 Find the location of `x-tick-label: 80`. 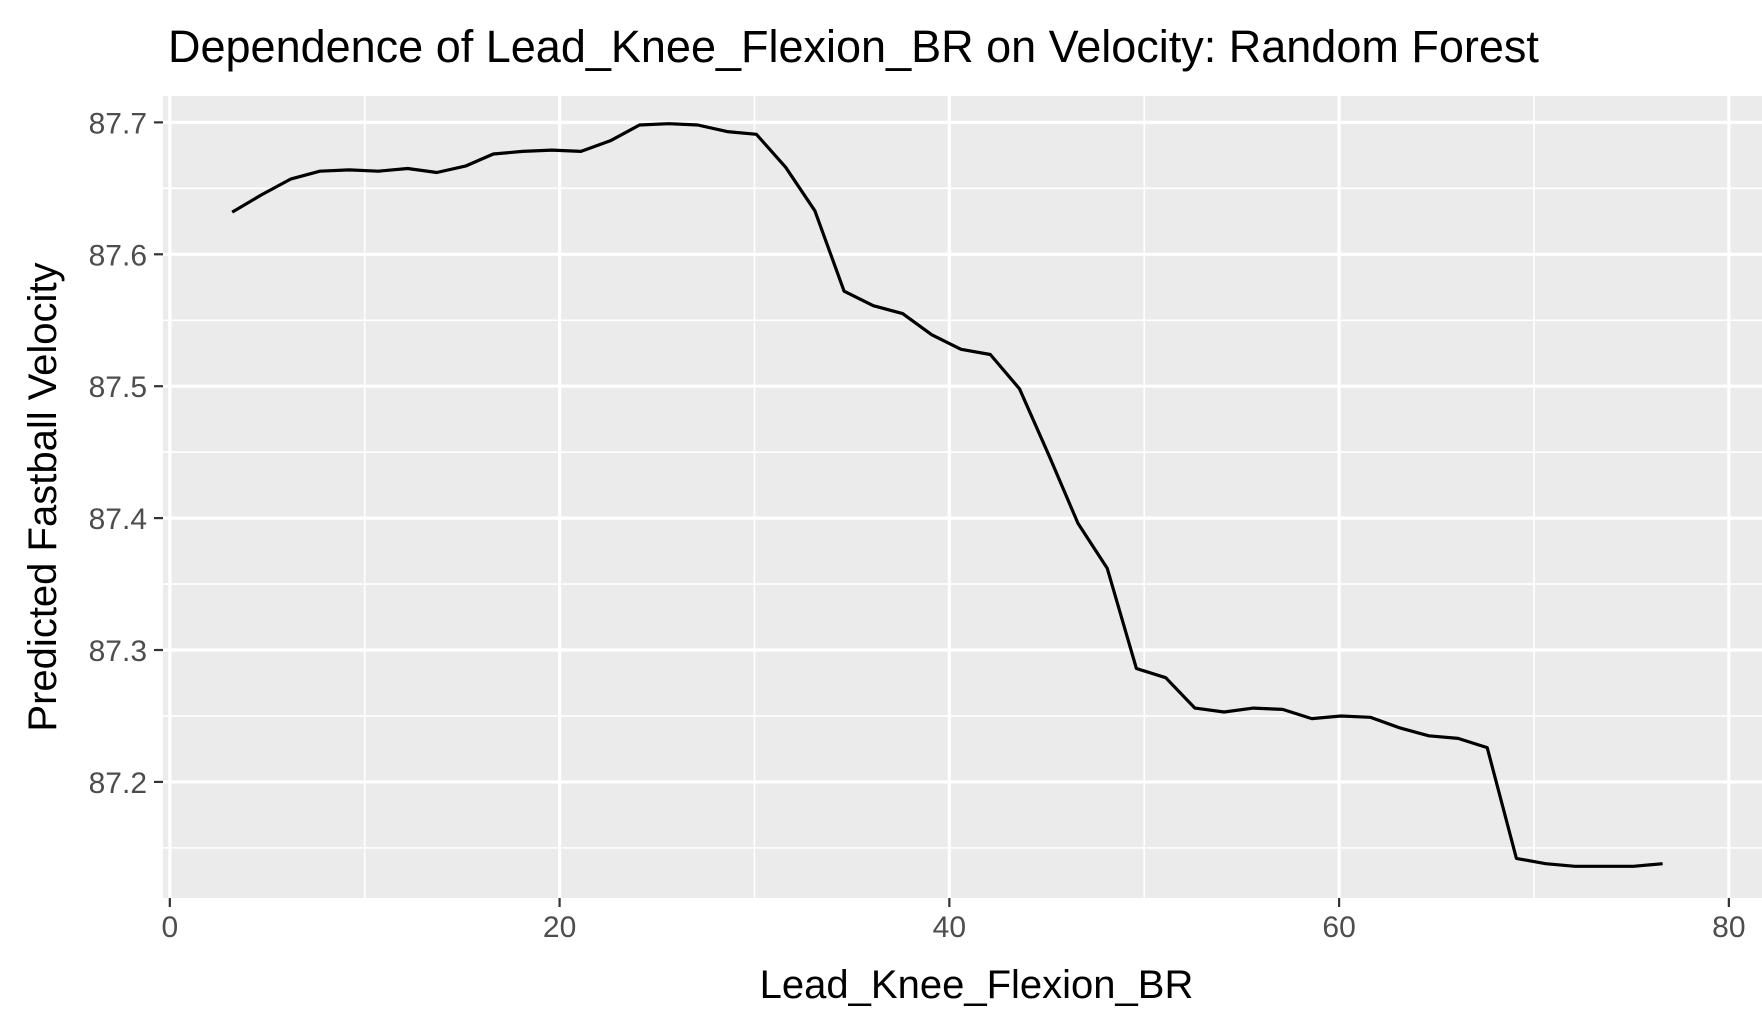

x-tick-label: 80 is located at coordinates (1728, 927).